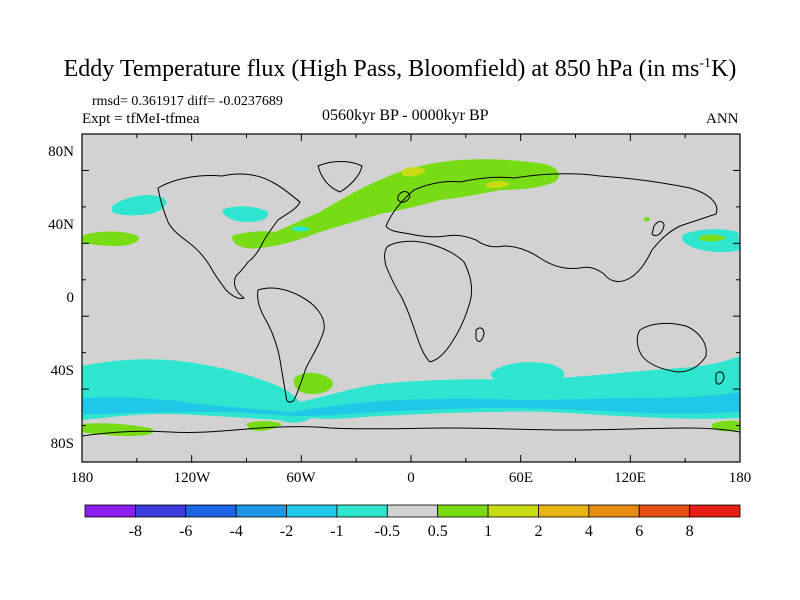 Image resolution: width=800 pixels, height=600 pixels. I want to click on lat-label: 80S, so click(62, 444).